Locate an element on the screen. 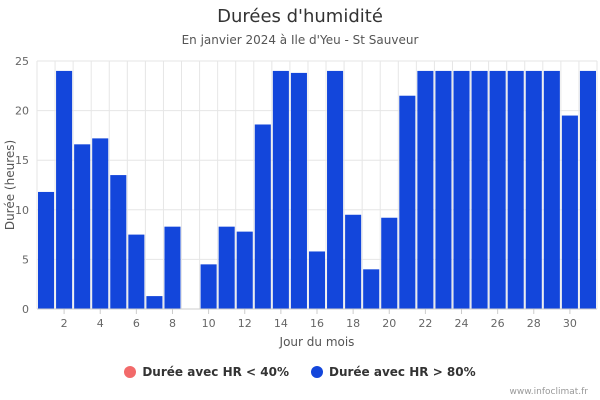 Image resolution: width=600 pixels, height=400 pixels. x-tick-label: 14 is located at coordinates (281, 323).